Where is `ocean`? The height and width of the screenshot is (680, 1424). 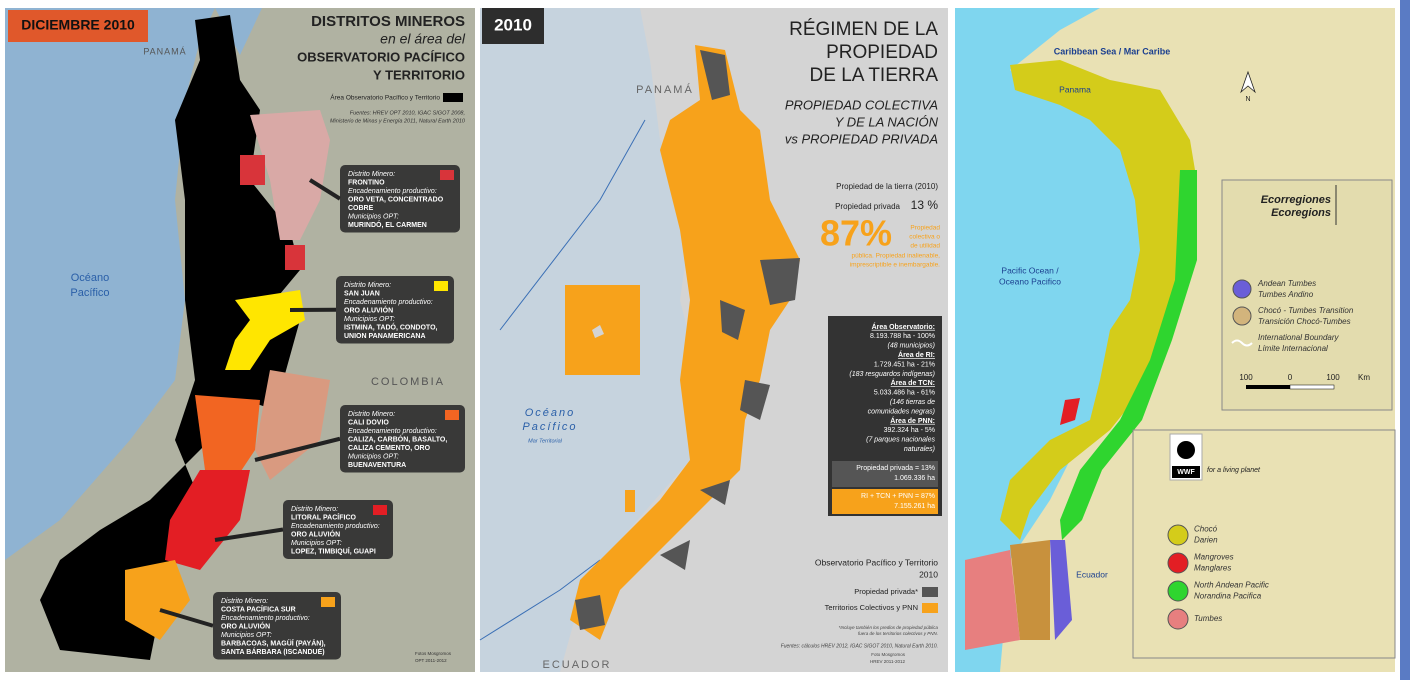 ocean is located at coordinates (110, 284).